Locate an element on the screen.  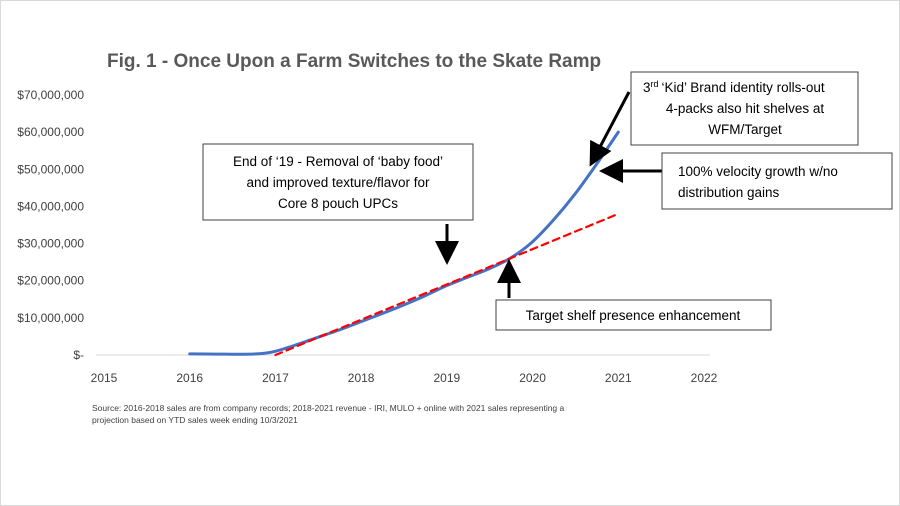
y-tick-label: $30,000,000 is located at coordinates (50, 244).